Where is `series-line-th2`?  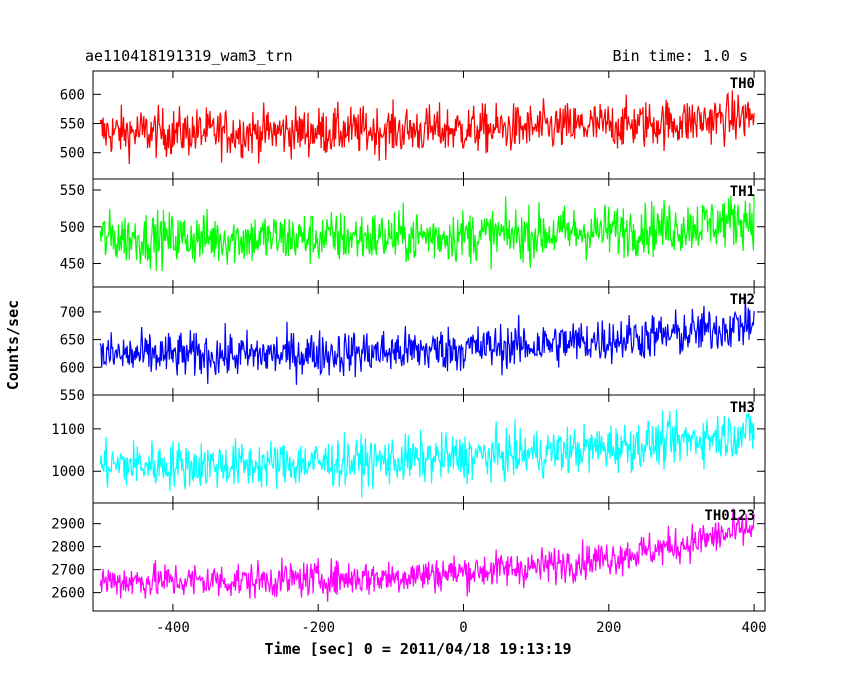 series-line-th2 is located at coordinates (427, 339).